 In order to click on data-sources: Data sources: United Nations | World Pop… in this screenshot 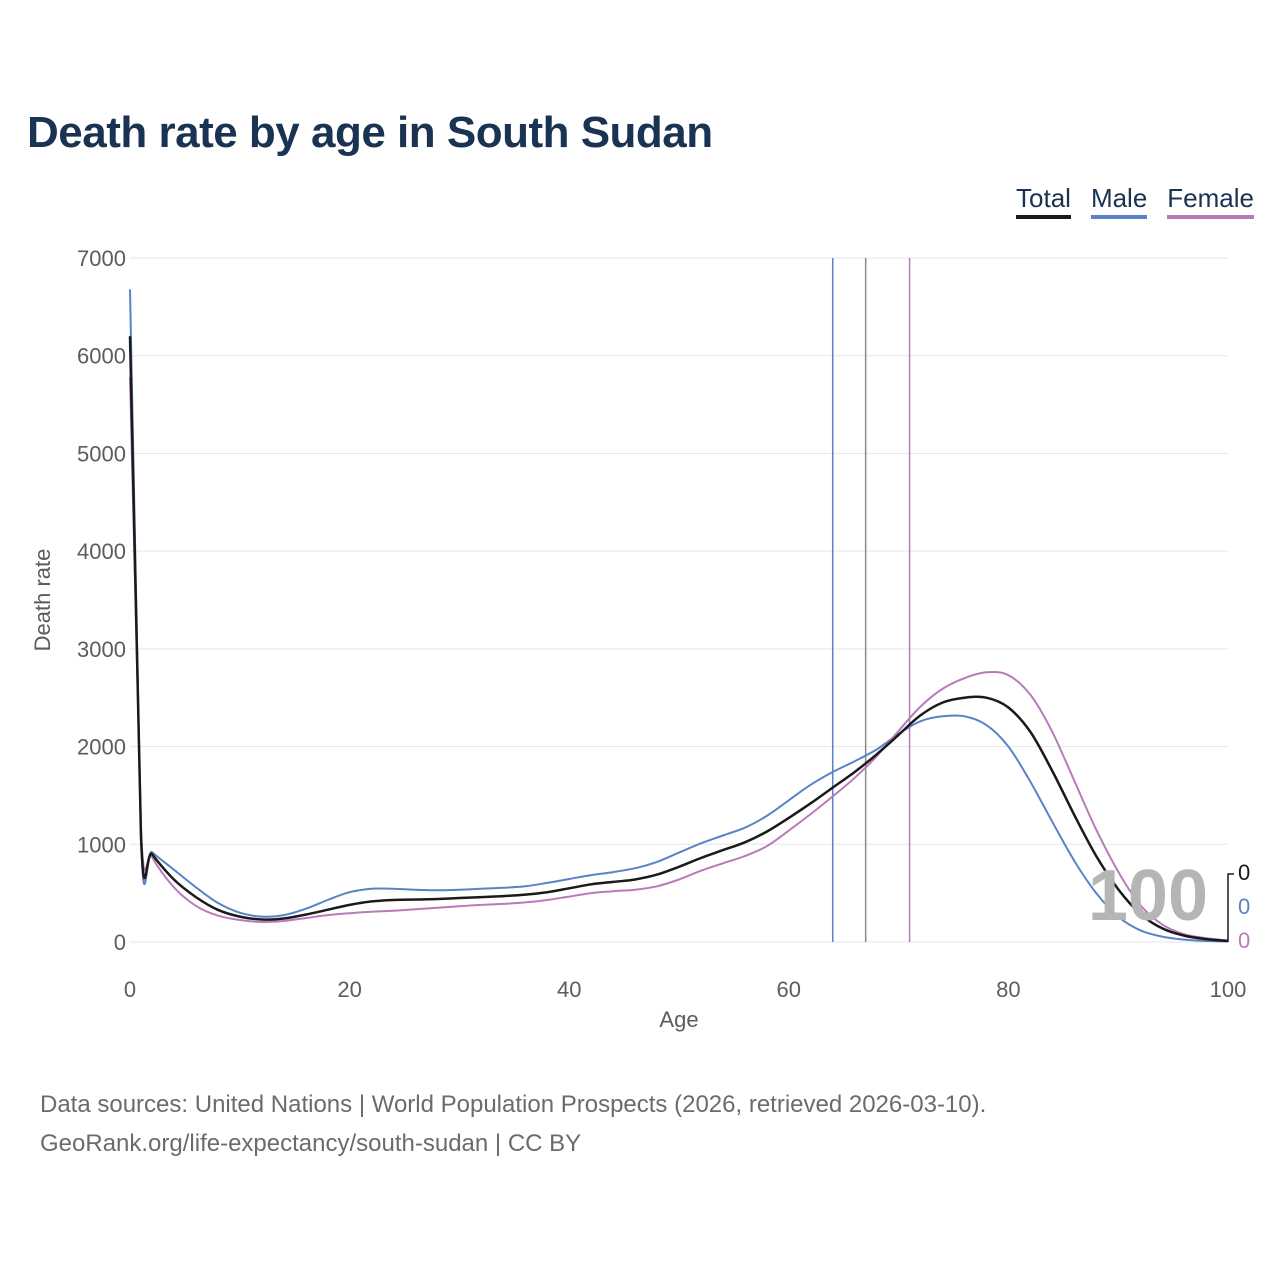, I will do `click(513, 1104)`.